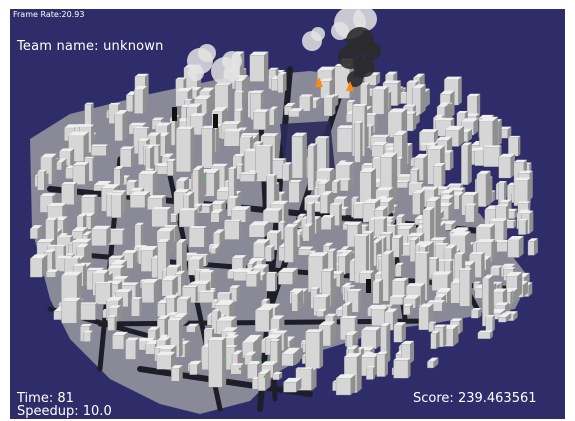 The image size is (575, 421). I want to click on frame-rate-value: 20.93, so click(73, 14).